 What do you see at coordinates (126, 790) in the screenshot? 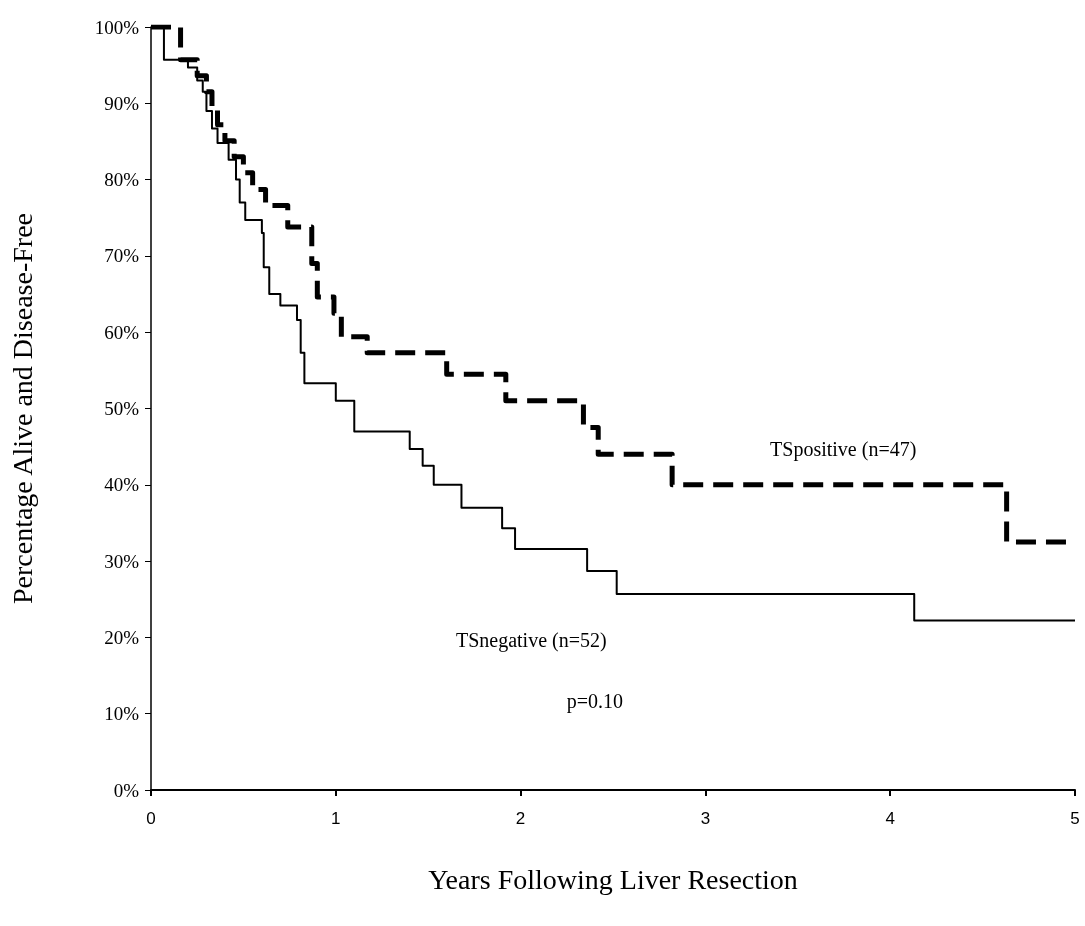
I see `y-tick-label: 0%` at bounding box center [126, 790].